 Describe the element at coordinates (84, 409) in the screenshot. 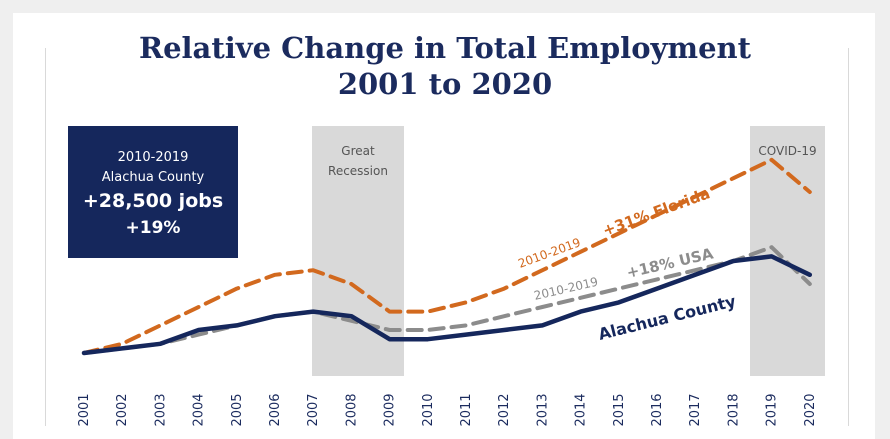

I see `x-tick-label: 2001` at that location.